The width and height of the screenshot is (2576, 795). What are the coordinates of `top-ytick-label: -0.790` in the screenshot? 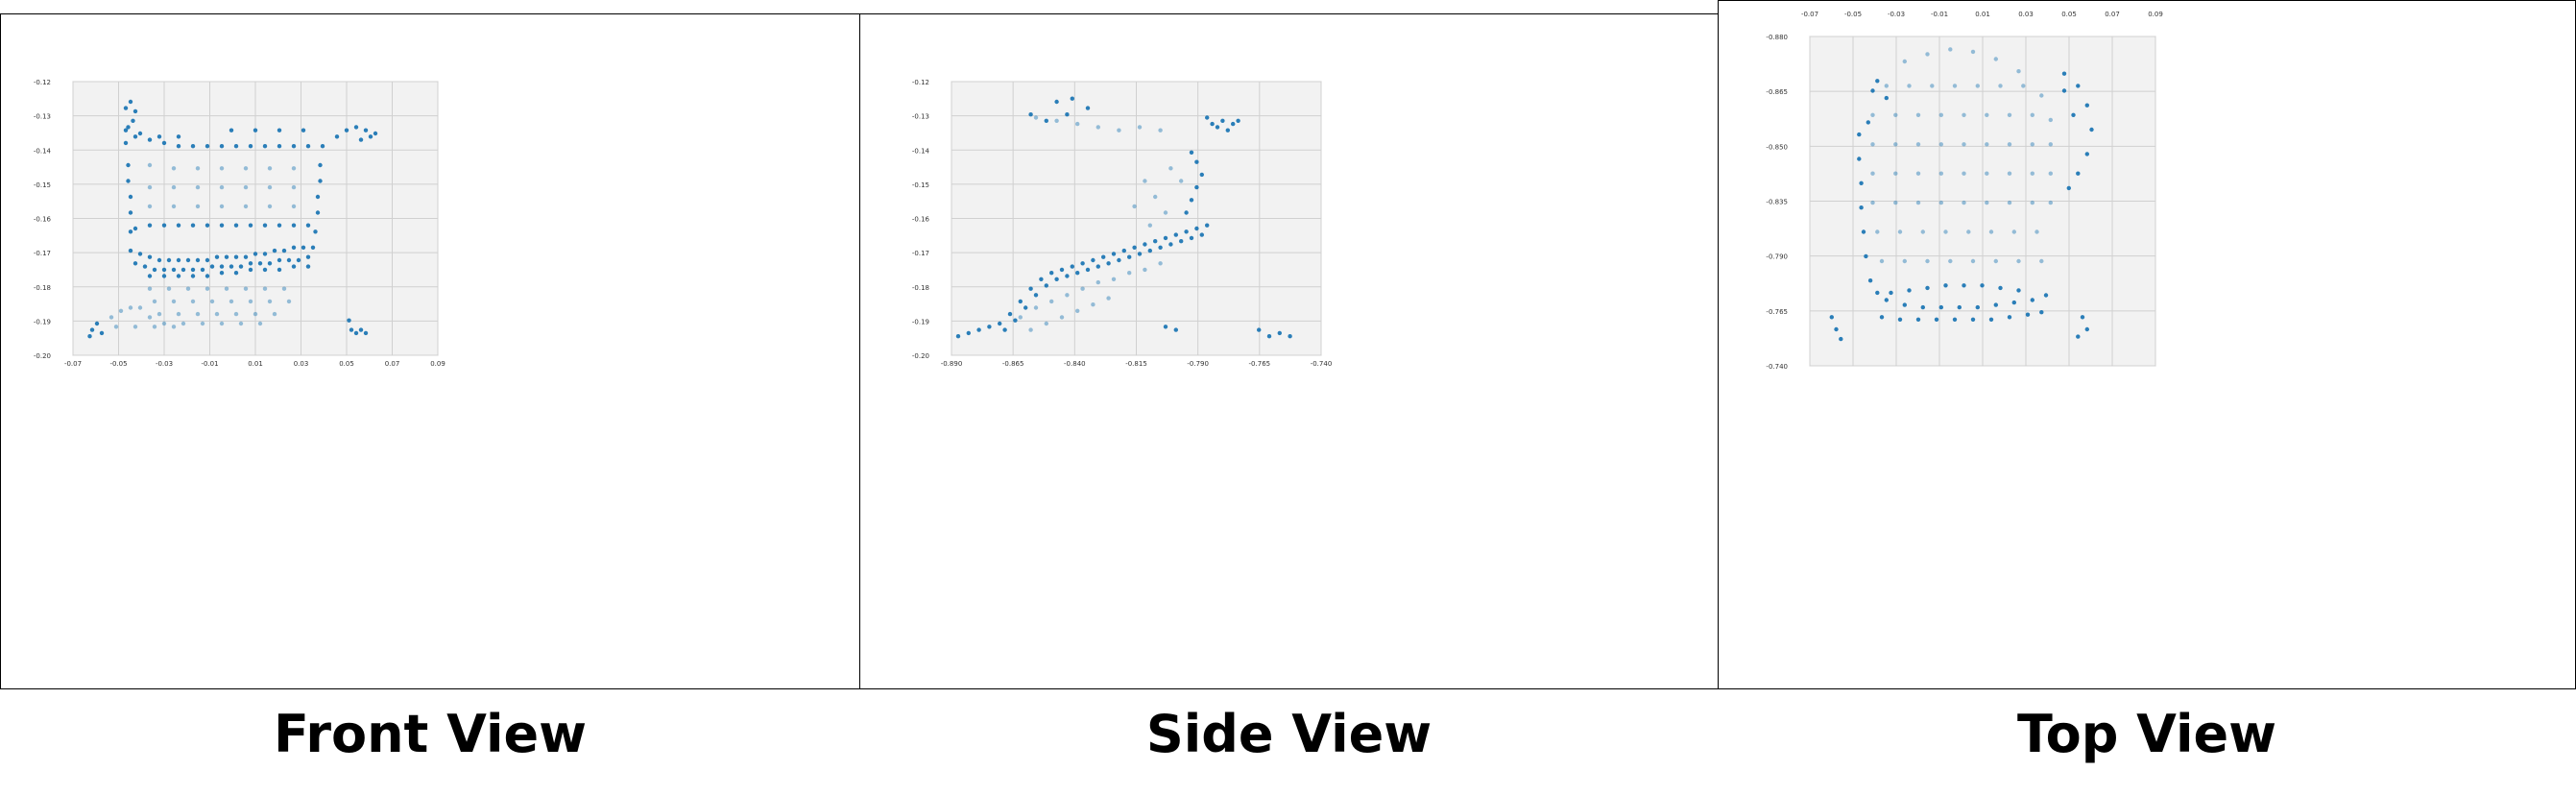 It's located at (1777, 257).